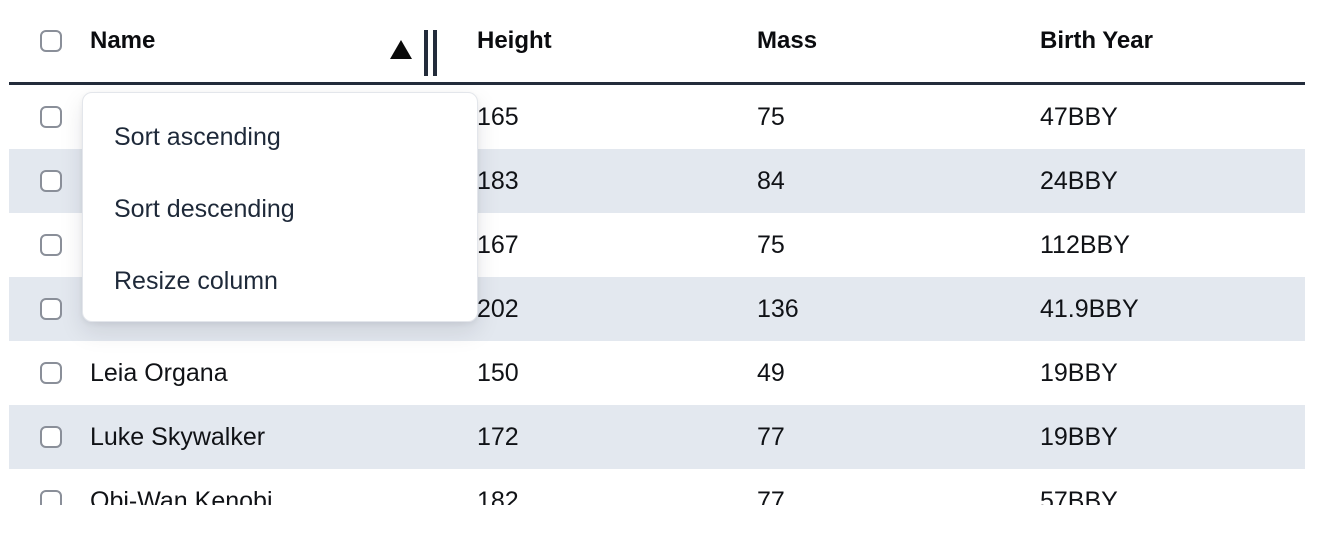 This screenshot has height=536, width=1330. What do you see at coordinates (178, 436) in the screenshot?
I see `cell-name: Luke Skywalker` at bounding box center [178, 436].